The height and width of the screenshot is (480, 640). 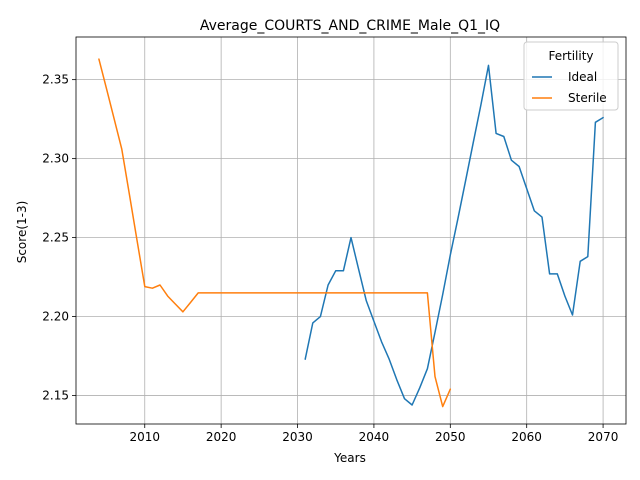 I want to click on y-tick-label: 2.20, so click(x=55, y=317).